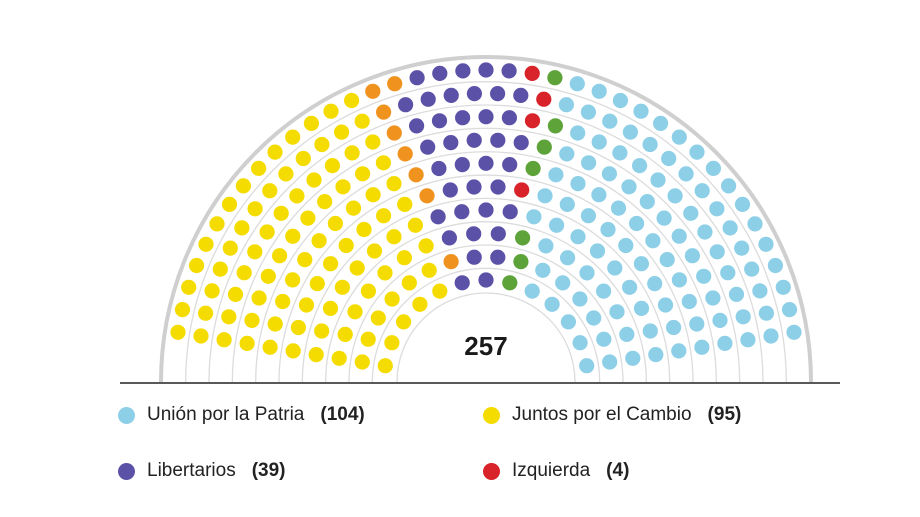 Image resolution: width=920 pixels, height=517 pixels. I want to click on total-seats-label: 257, so click(485, 346).